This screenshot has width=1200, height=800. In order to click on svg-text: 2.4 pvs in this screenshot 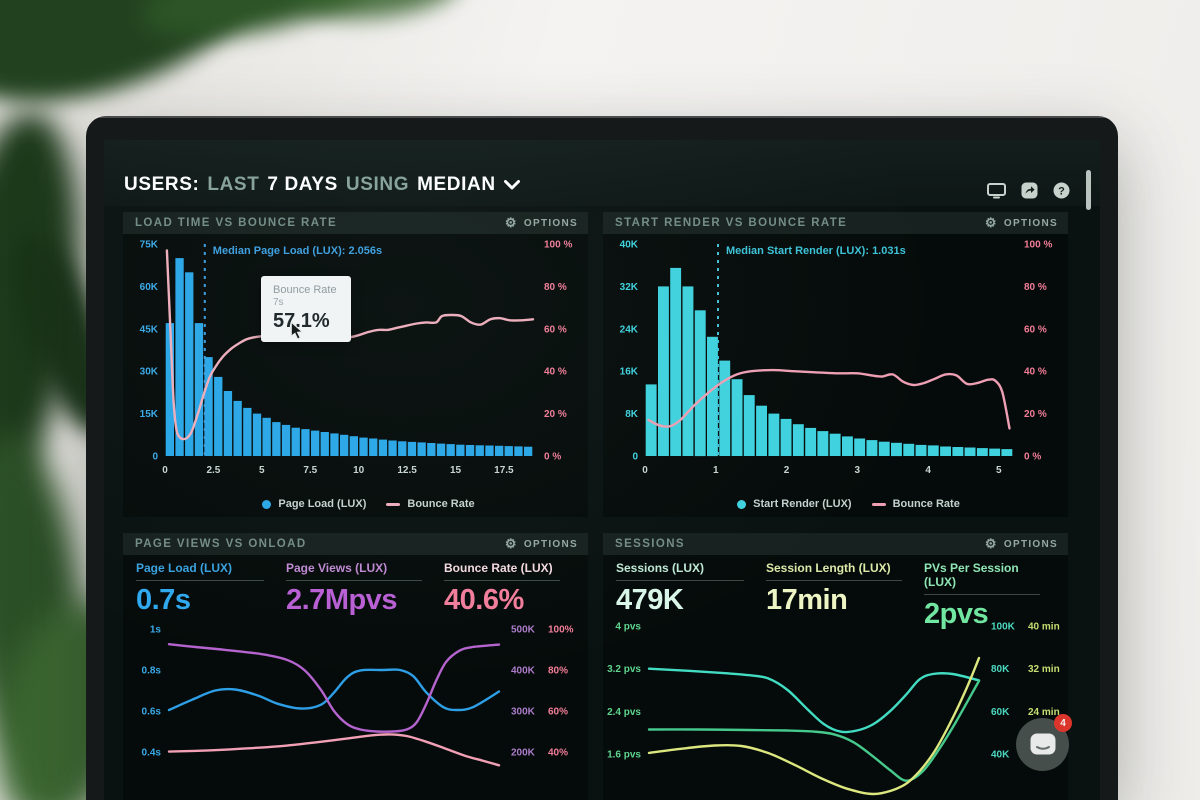, I will do `click(624, 712)`.